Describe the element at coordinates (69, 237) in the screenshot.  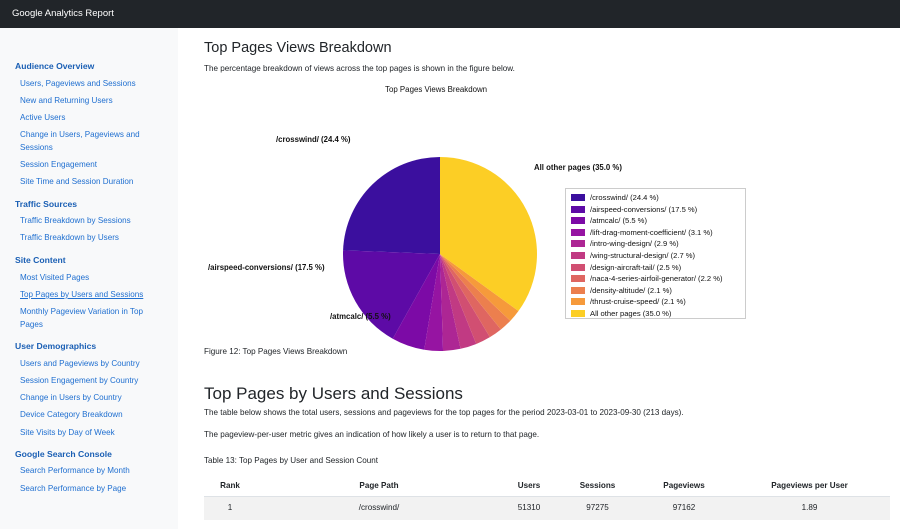
I see `sidebar-item-traffic-by-users: Traffic Breakdown by Users` at that location.